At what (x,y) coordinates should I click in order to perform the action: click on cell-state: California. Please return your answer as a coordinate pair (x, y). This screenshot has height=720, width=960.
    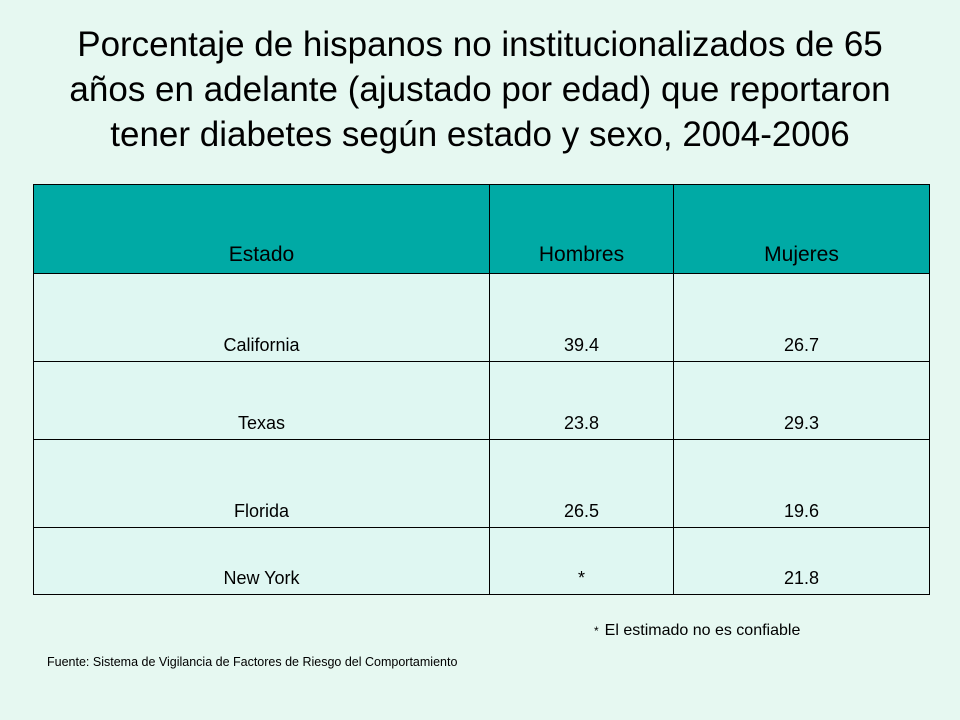
    Looking at the image, I should click on (261, 317).